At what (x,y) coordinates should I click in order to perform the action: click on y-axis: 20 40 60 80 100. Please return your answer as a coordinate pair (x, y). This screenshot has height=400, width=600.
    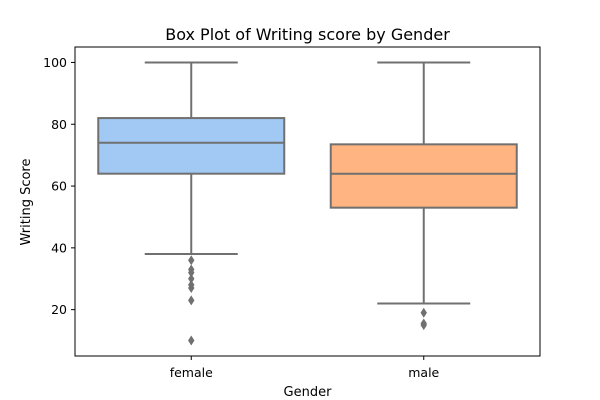
    Looking at the image, I should click on (59, 186).